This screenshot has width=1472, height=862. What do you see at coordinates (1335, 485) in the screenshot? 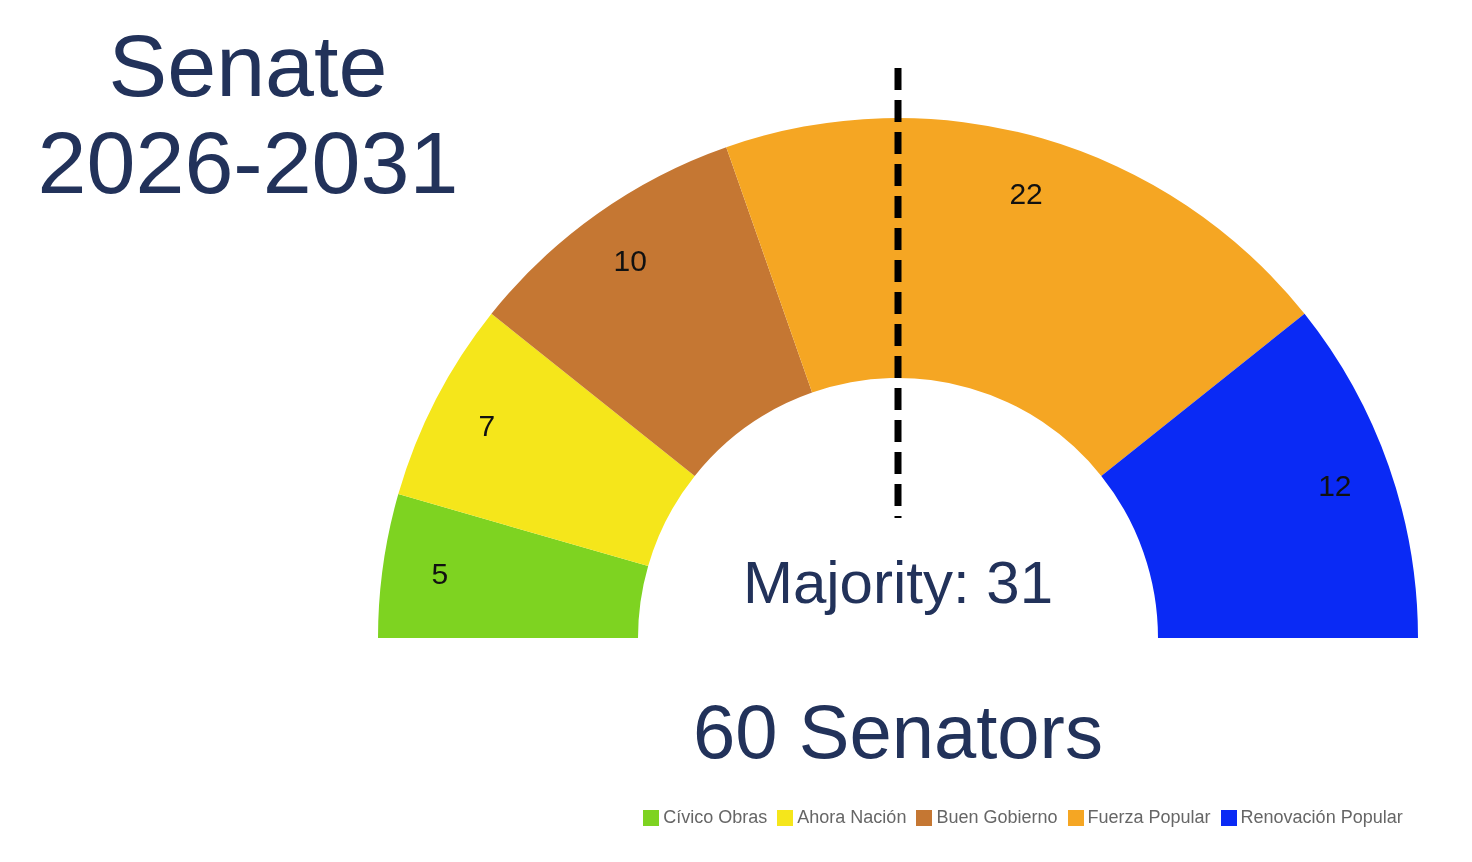
I see `data-label: 12` at bounding box center [1335, 485].